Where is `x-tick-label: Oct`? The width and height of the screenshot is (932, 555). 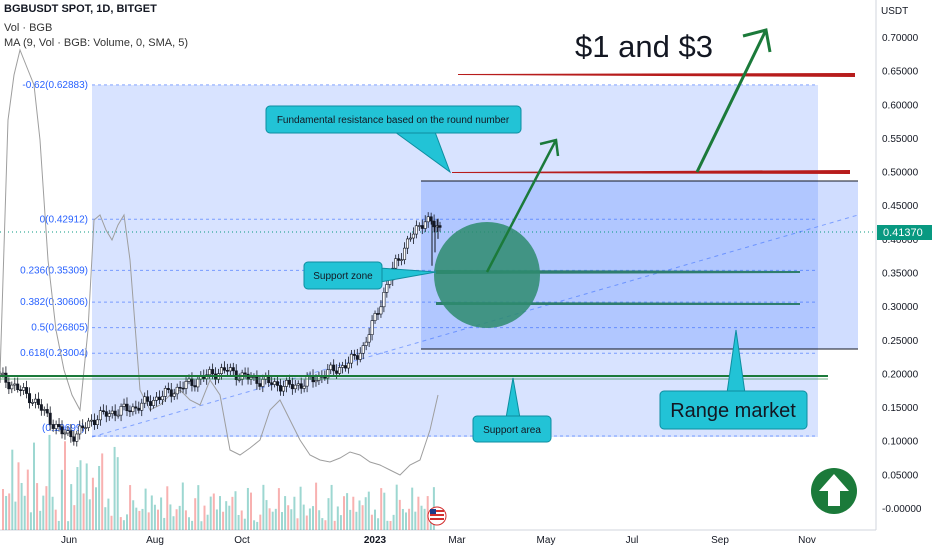 x-tick-label: Oct is located at coordinates (242, 540).